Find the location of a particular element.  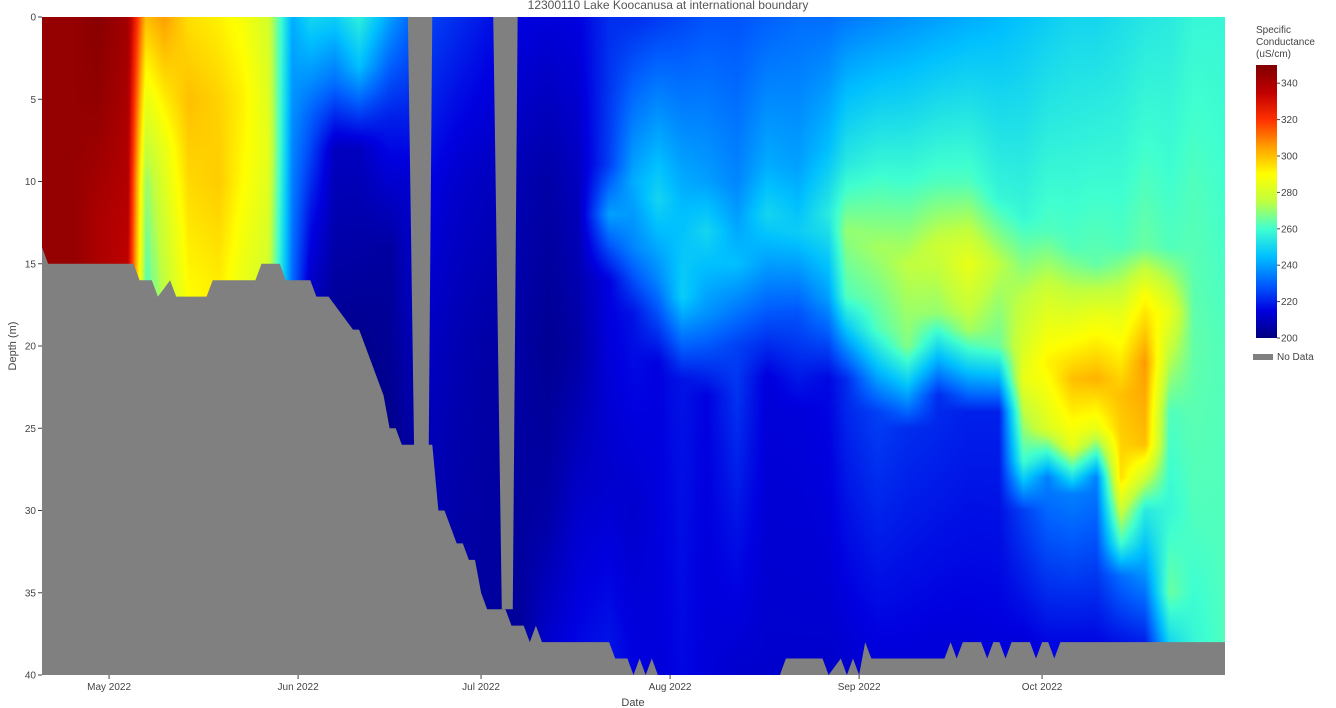

colorbar-tick-label: 280 is located at coordinates (1289, 193).